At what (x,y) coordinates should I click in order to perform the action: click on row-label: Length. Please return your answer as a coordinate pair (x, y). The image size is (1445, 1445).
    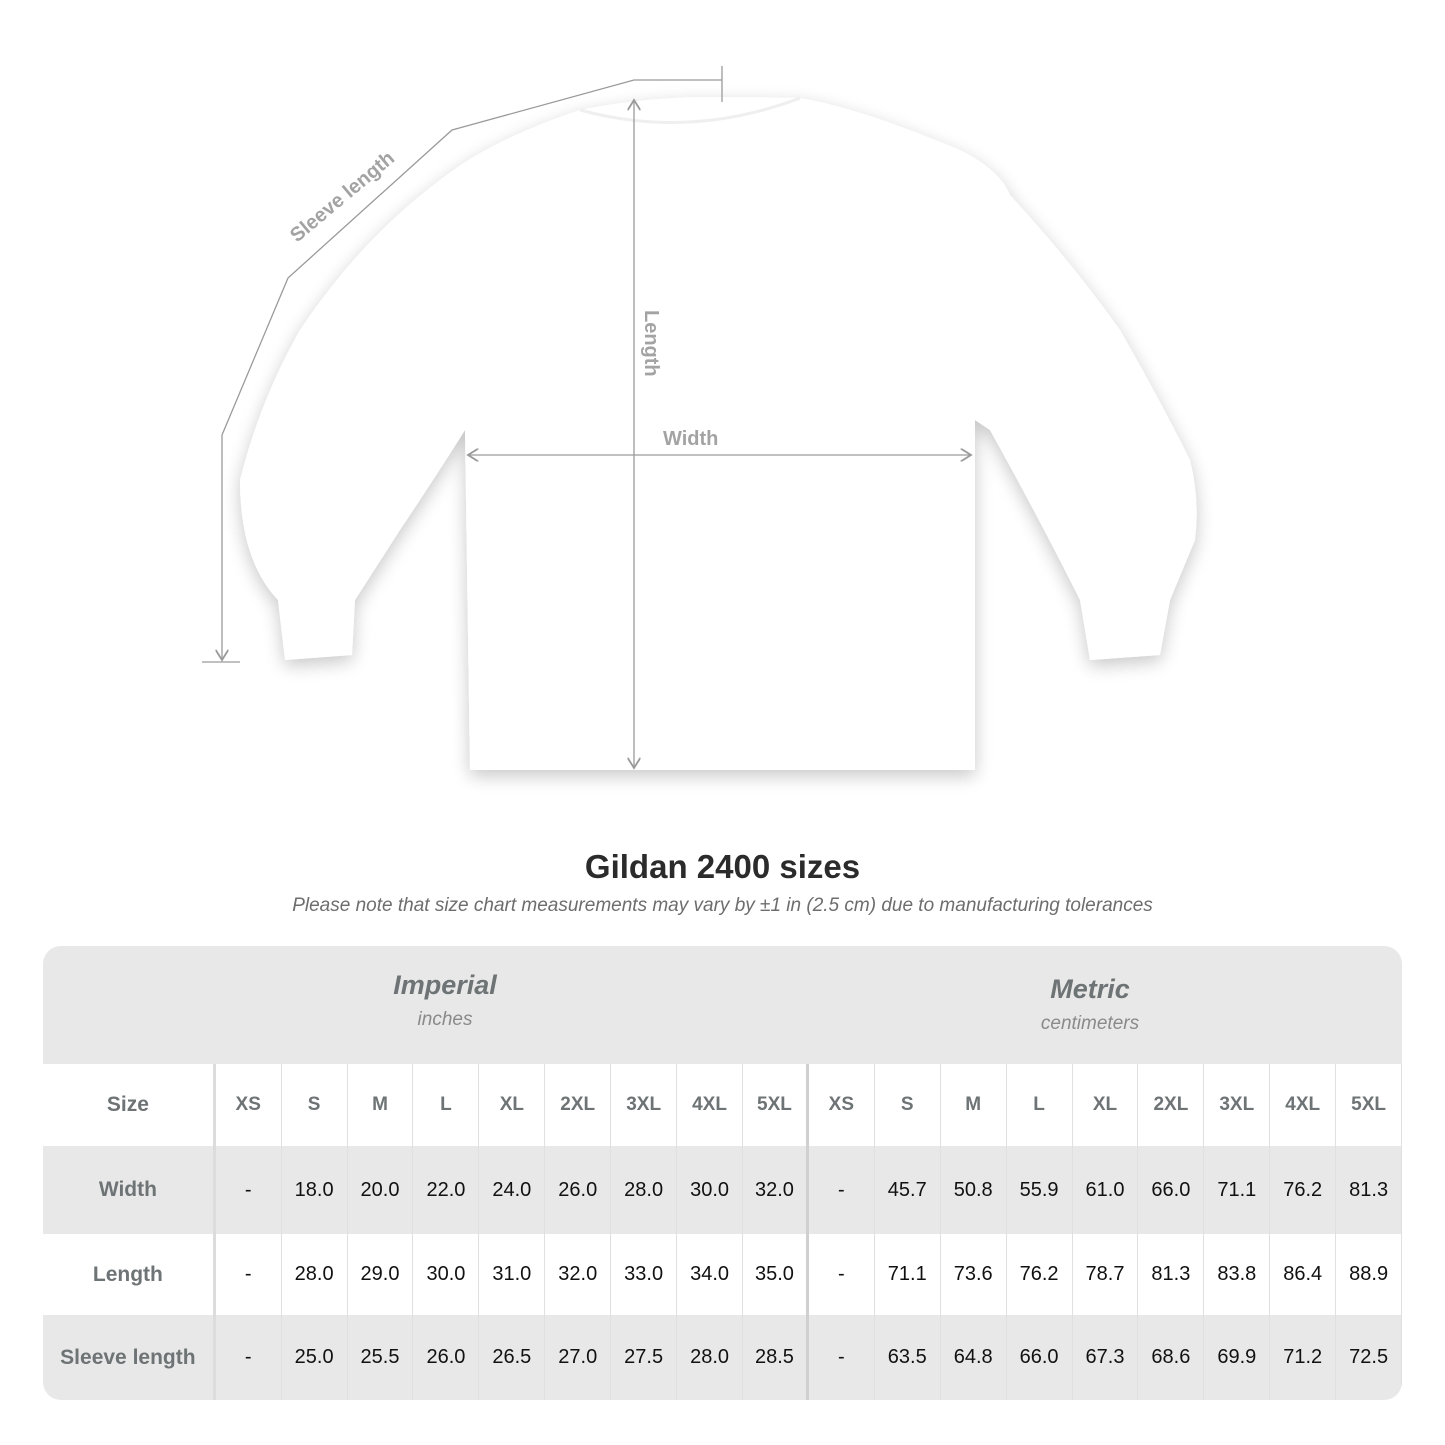
    Looking at the image, I should click on (129, 1274).